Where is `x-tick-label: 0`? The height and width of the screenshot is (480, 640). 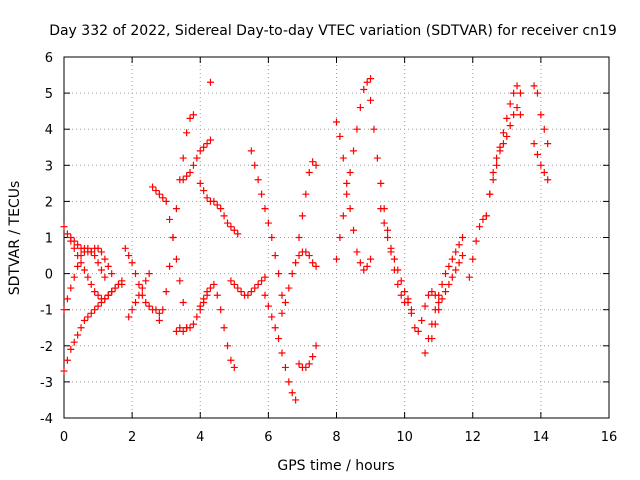
x-tick-label: 0 is located at coordinates (64, 437).